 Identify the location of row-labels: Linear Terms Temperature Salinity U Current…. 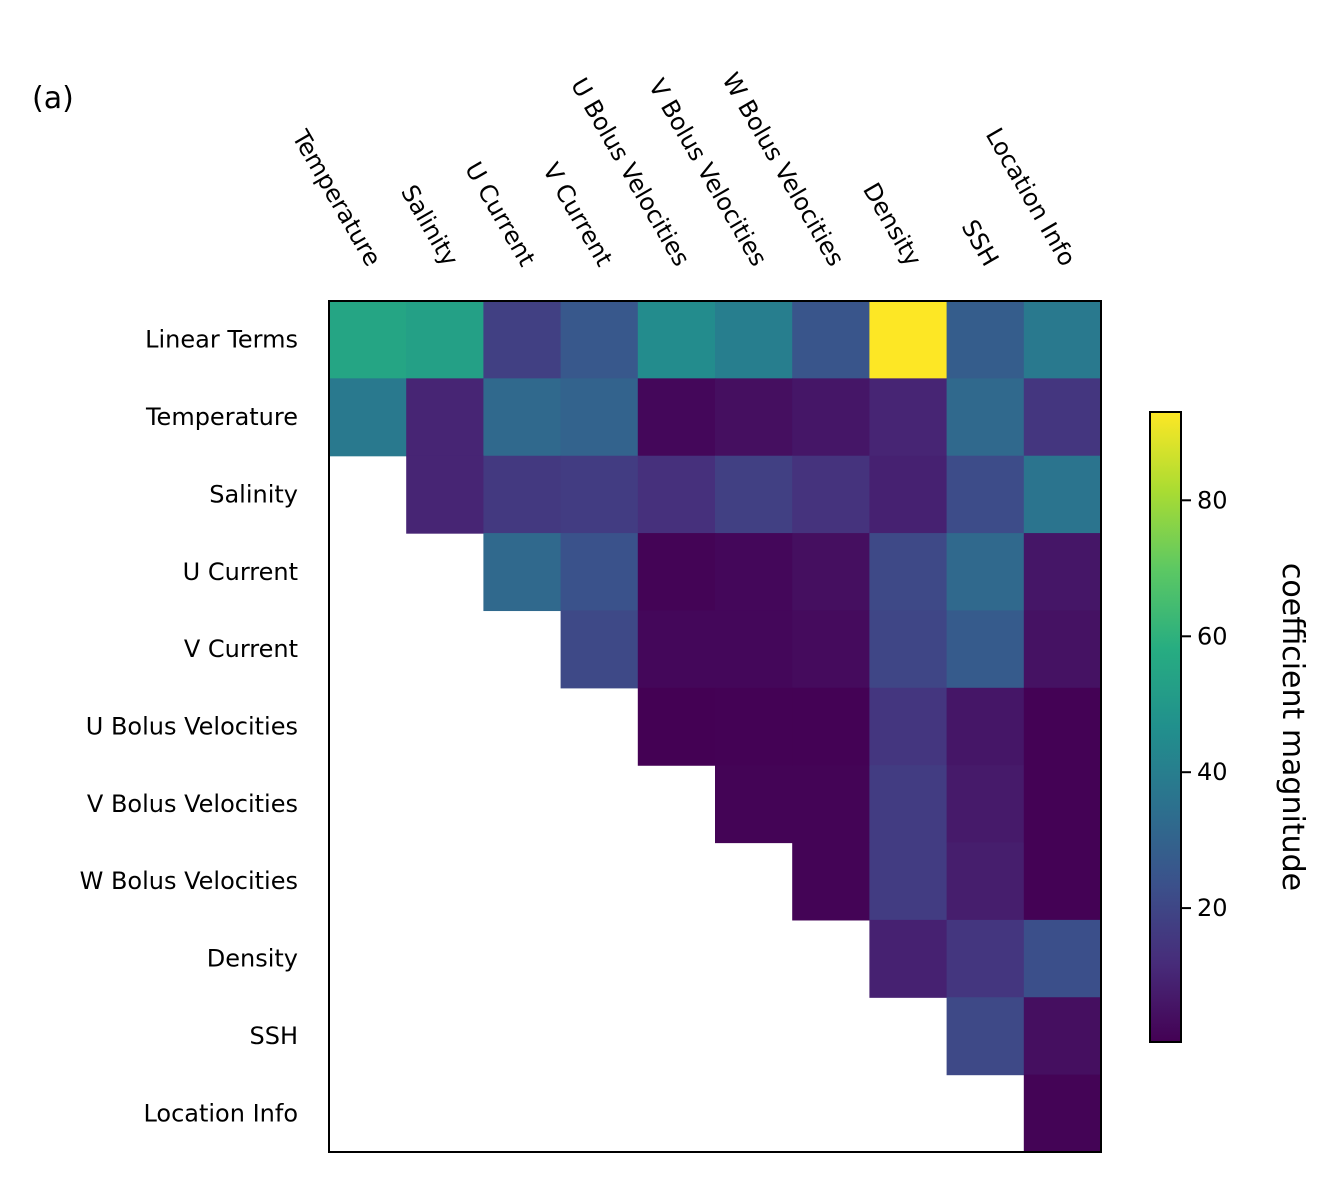
(189, 727).